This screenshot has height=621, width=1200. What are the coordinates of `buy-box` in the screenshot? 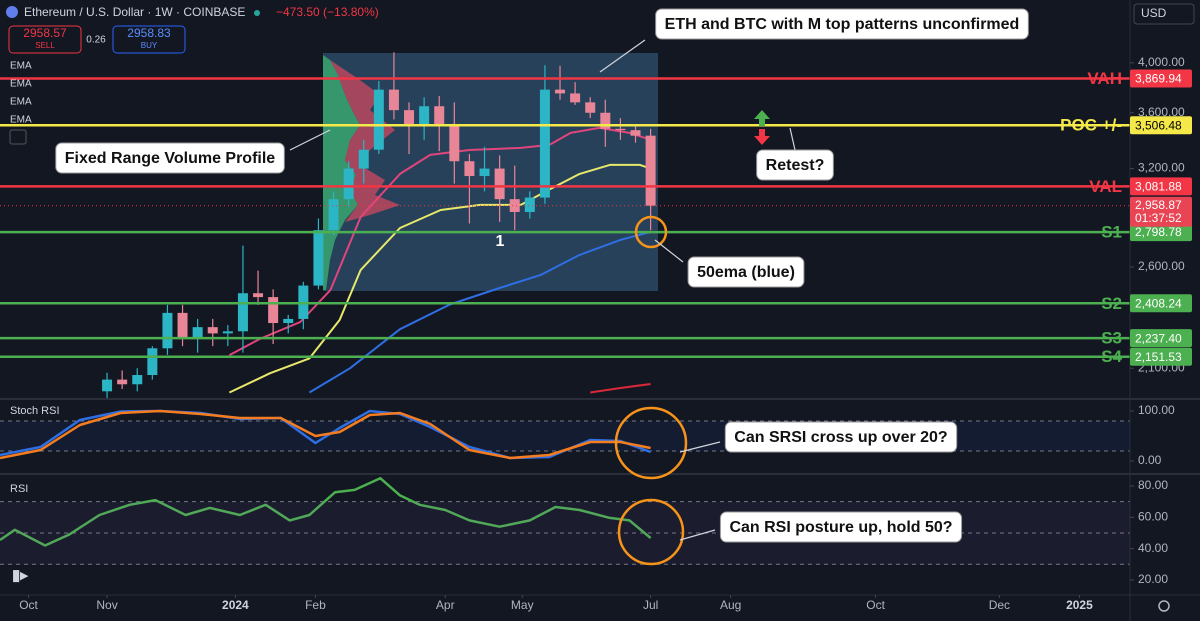 It's located at (149, 39).